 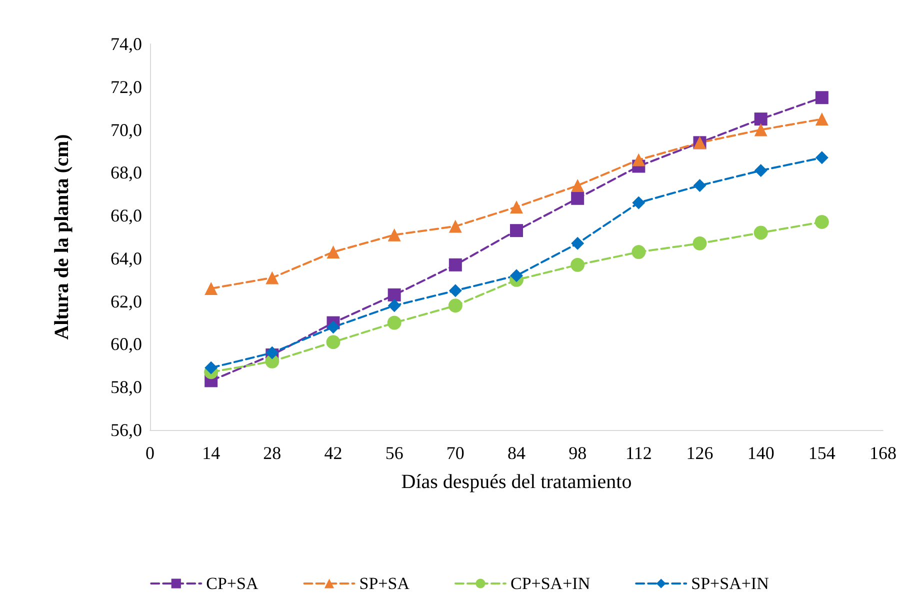 What do you see at coordinates (577, 453) in the screenshot?
I see `x-tick-label: 98` at bounding box center [577, 453].